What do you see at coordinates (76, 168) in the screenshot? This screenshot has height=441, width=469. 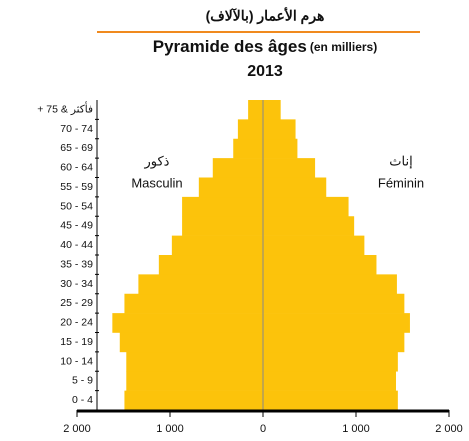 I see `y-tick-label: 60 - 64` at bounding box center [76, 168].